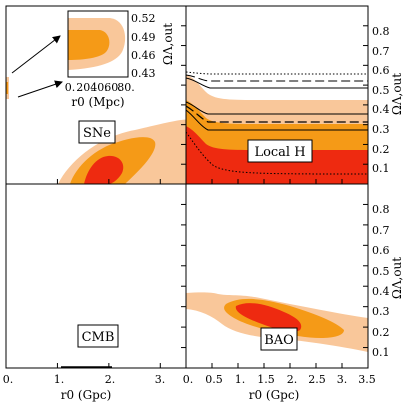  I want to click on inset-ytick-labels: 0.52 0.49 0.46 0.43, so click(143, 46).